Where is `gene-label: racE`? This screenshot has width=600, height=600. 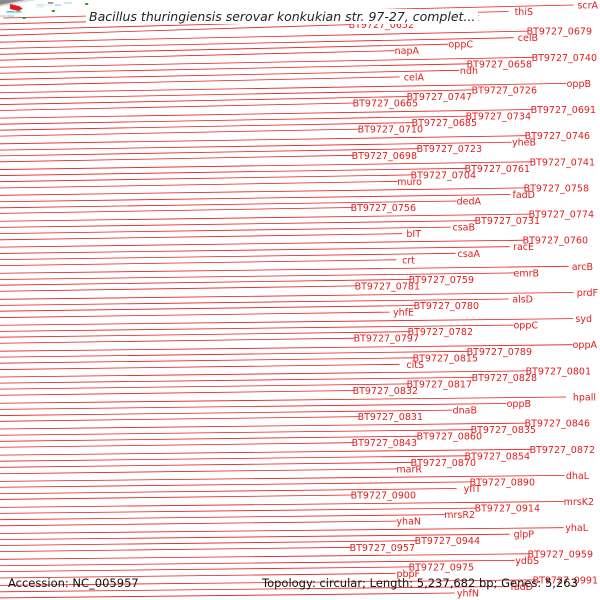
gene-label: racE is located at coordinates (523, 247).